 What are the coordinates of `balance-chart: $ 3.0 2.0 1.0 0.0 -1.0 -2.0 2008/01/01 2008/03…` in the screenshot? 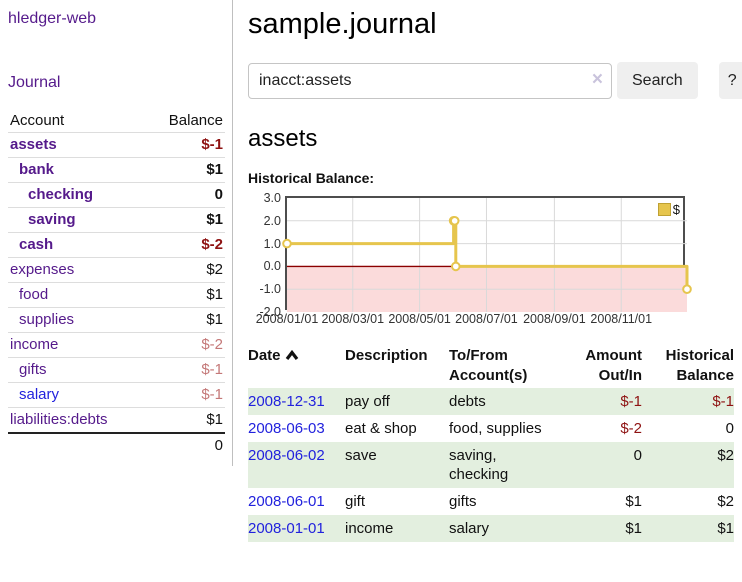 It's located at (474, 259).